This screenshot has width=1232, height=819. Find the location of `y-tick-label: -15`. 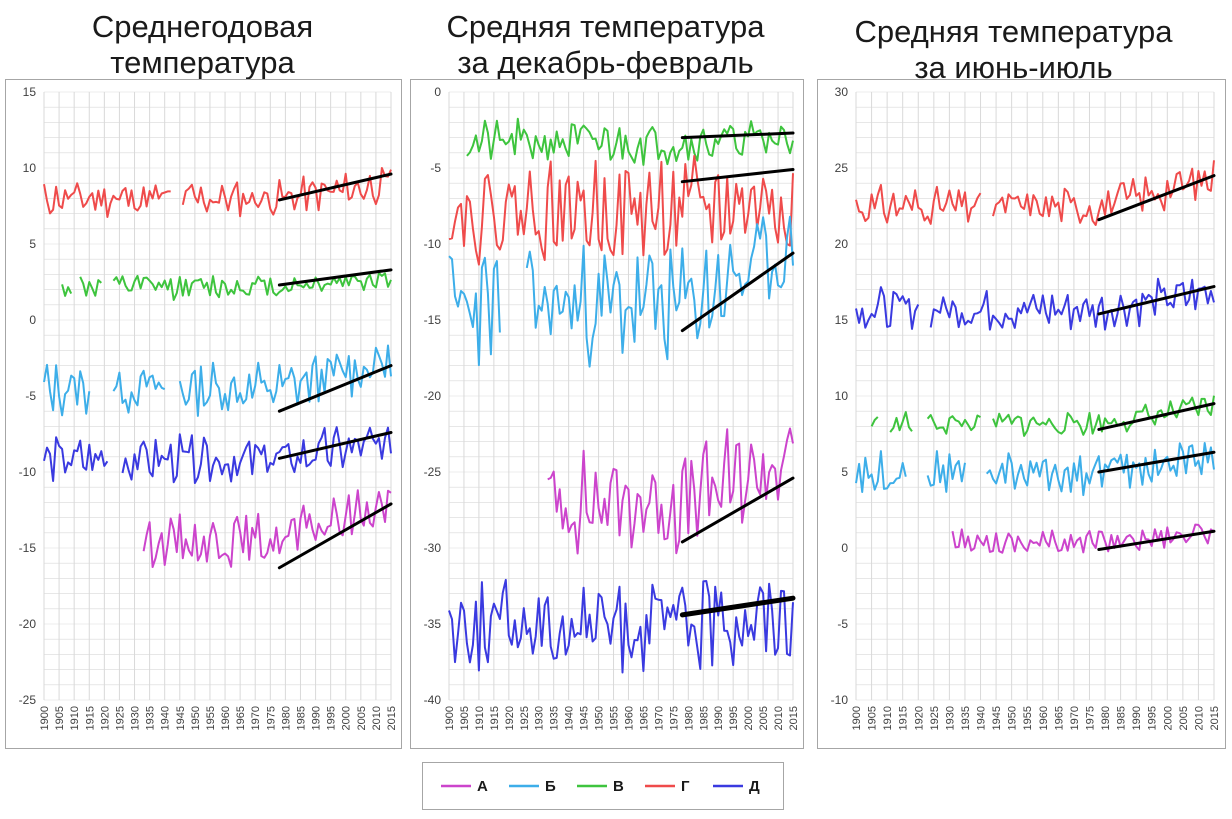

y-tick-label: -15 is located at coordinates (433, 320).